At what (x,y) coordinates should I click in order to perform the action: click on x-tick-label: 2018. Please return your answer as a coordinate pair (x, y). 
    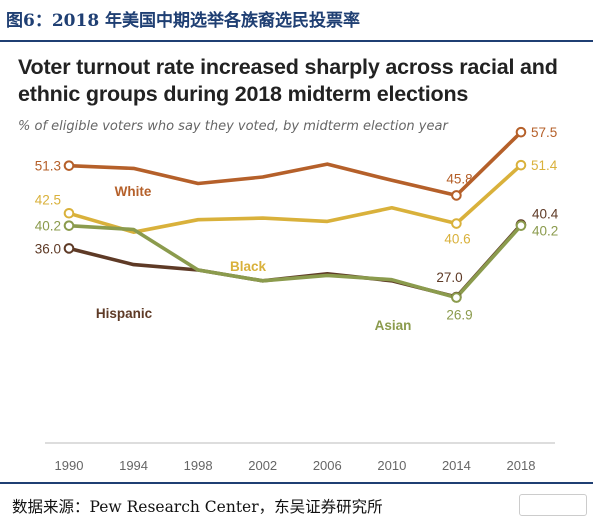
    Looking at the image, I should click on (521, 465).